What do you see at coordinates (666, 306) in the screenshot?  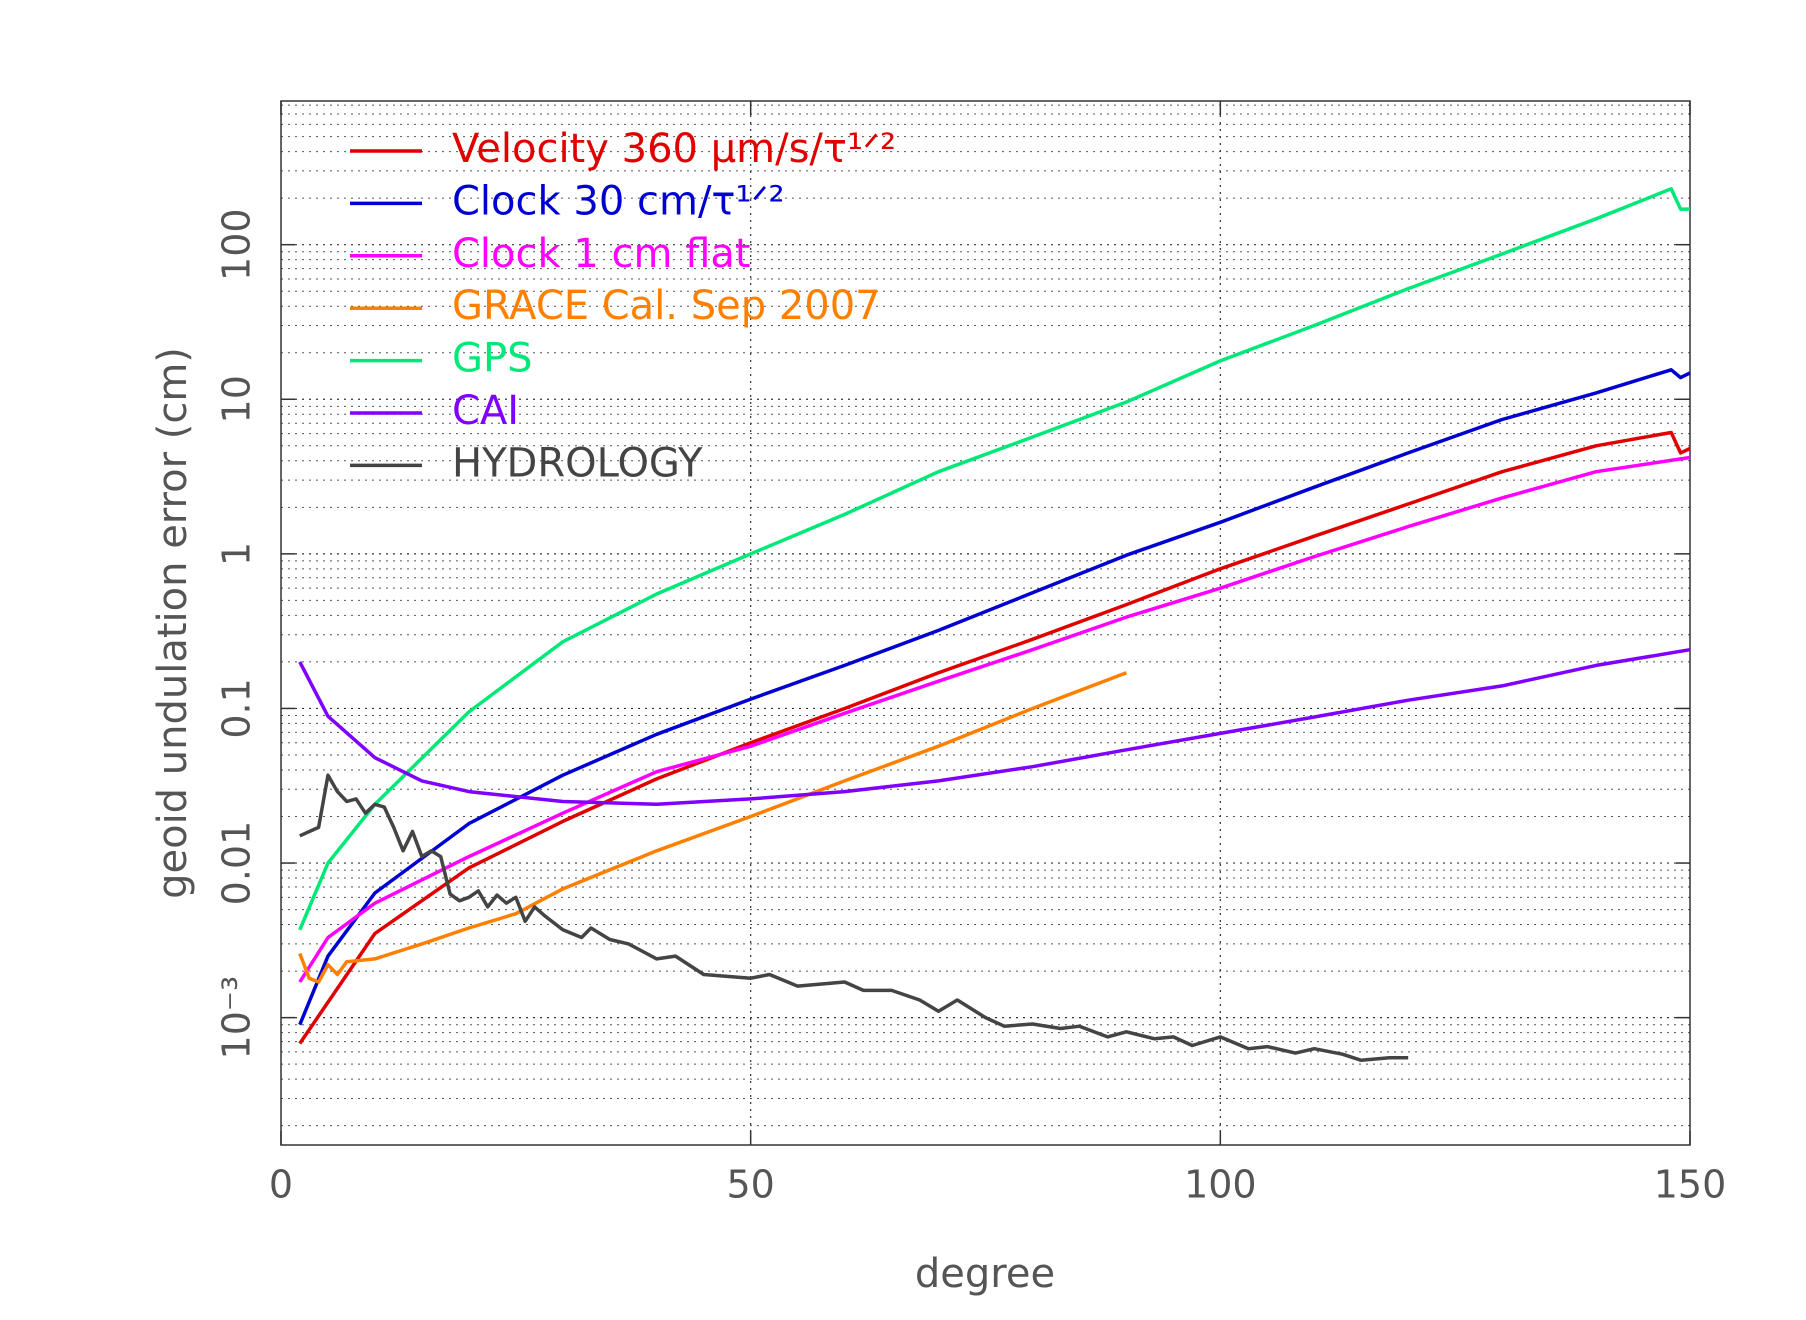 I see `legend-label: GRACE Cal. Sep 2007` at bounding box center [666, 306].